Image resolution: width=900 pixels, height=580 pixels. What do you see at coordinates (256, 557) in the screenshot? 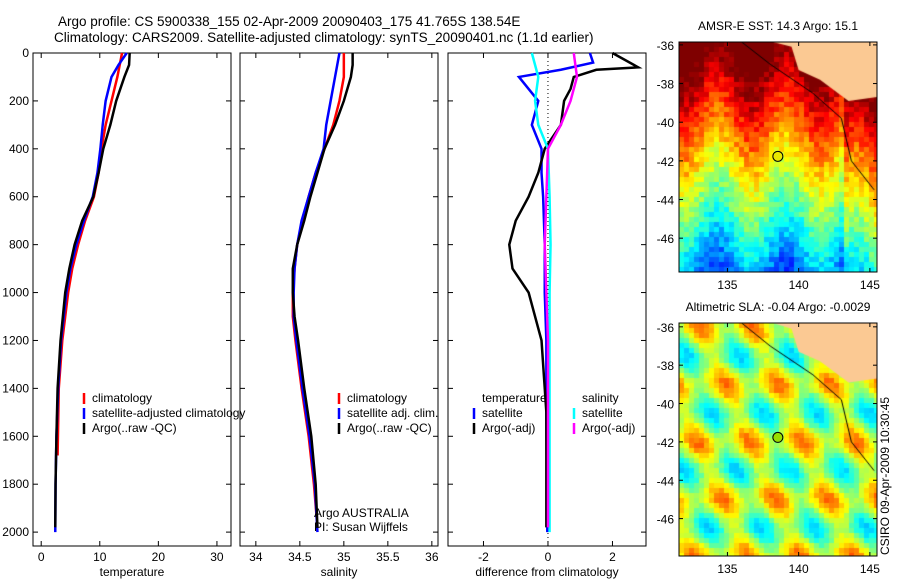
I see `x-tick-label: 34` at bounding box center [256, 557].